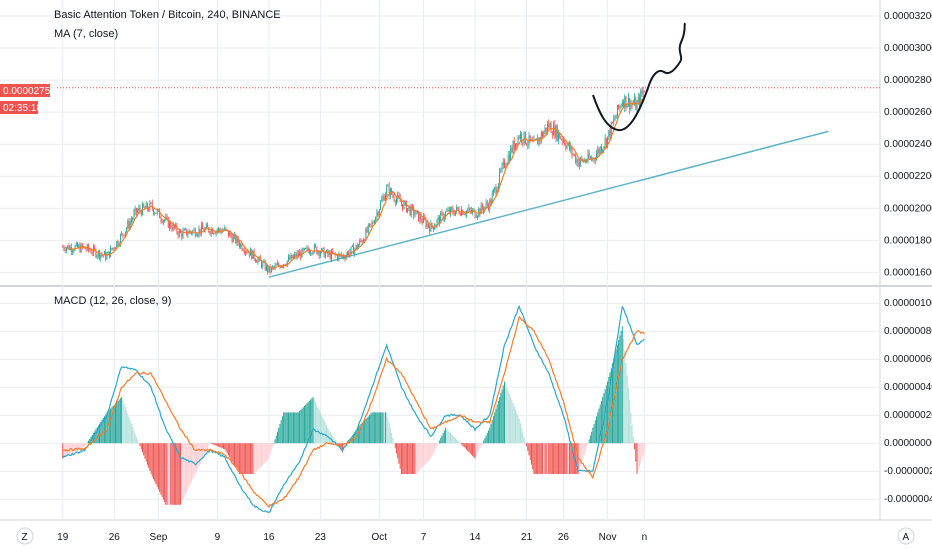  I want to click on time-tick-label: 14, so click(475, 537).